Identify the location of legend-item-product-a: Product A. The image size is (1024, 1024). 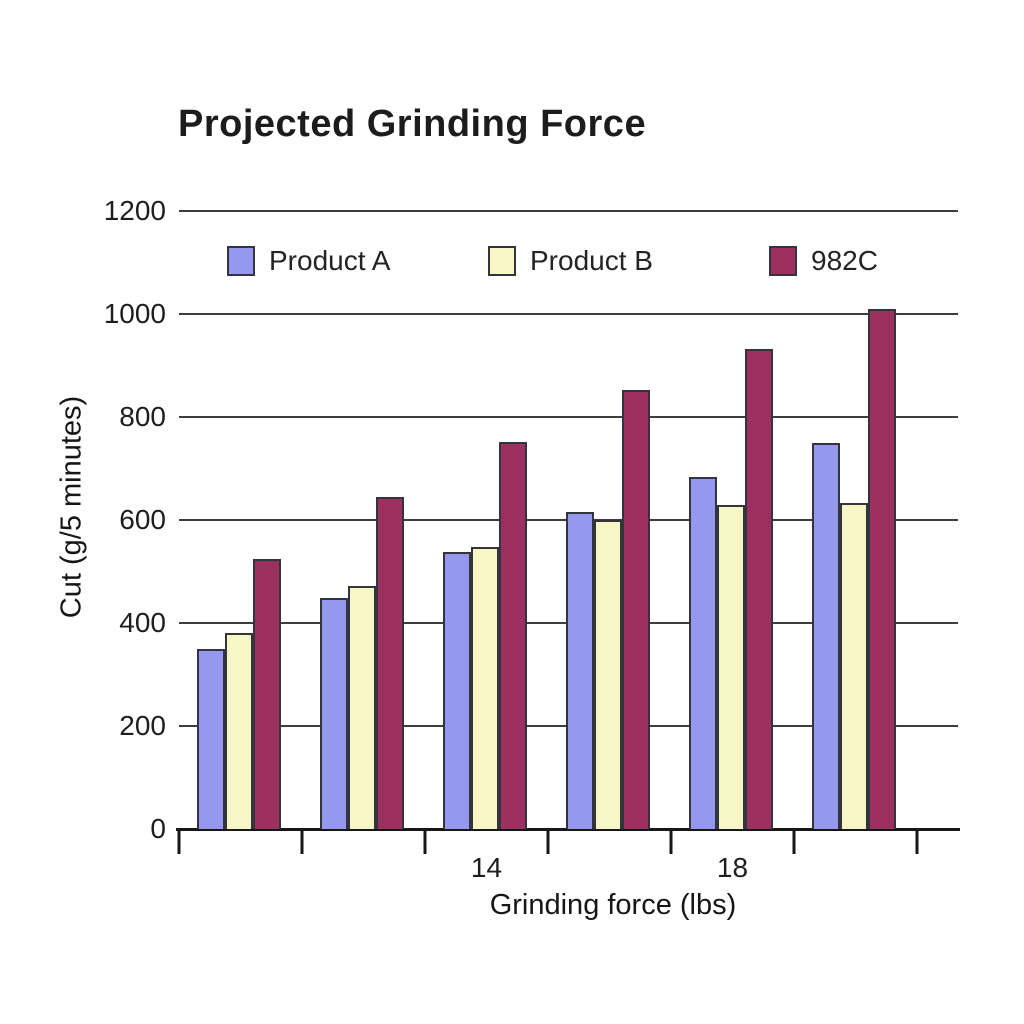
(308, 261).